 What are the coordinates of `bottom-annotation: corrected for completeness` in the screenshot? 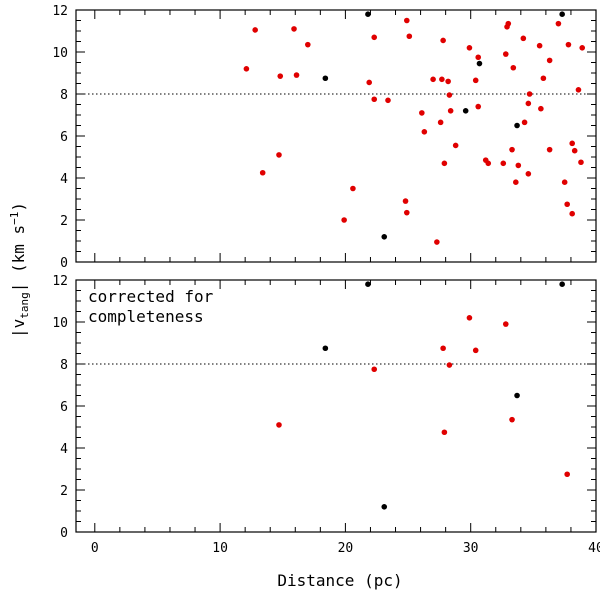 It's located at (151, 306).